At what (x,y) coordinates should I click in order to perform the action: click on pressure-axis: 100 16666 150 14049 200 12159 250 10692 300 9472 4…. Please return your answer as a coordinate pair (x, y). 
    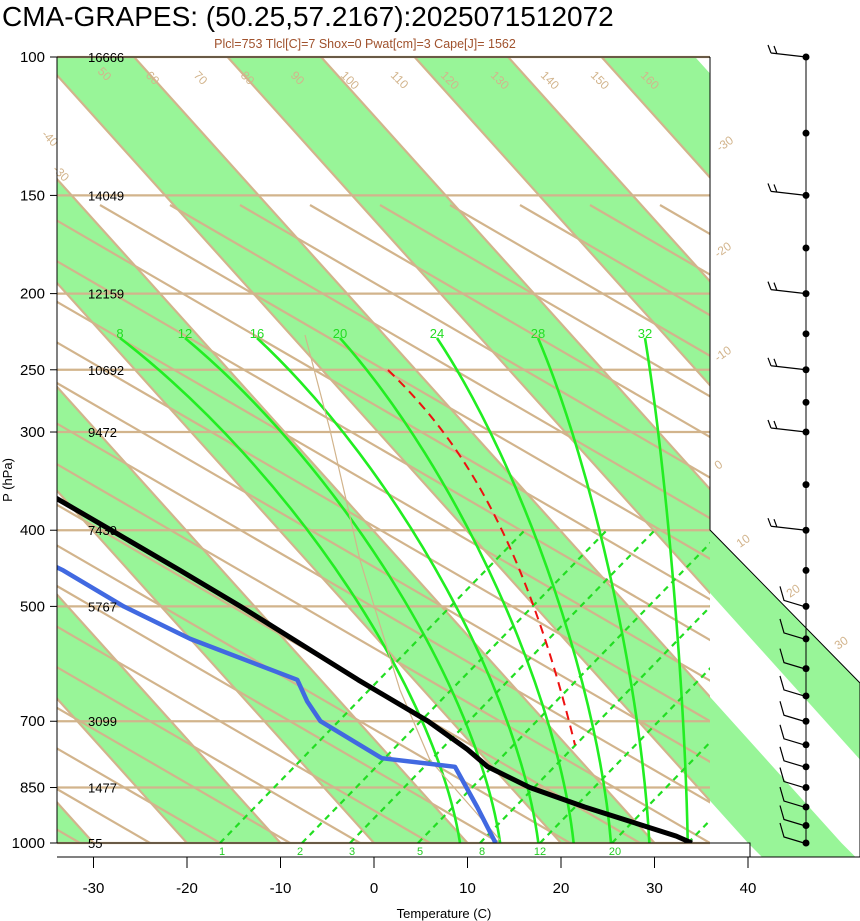
    Looking at the image, I should click on (68, 450).